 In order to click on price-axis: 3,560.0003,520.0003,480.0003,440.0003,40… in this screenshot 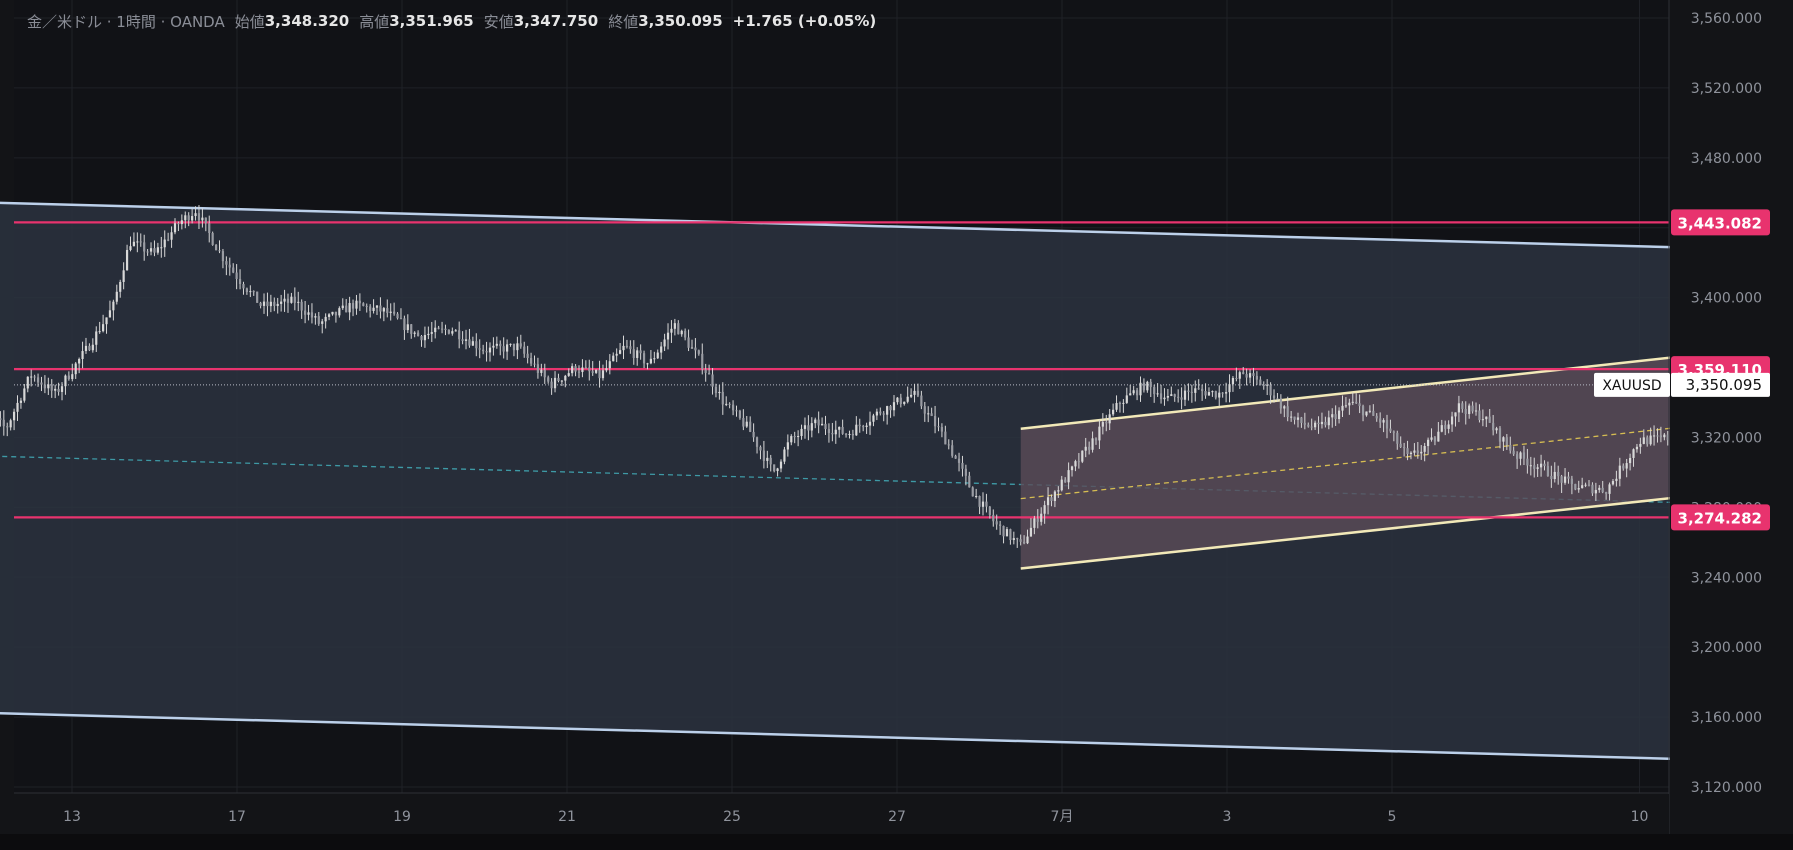, I will do `click(1731, 417)`.